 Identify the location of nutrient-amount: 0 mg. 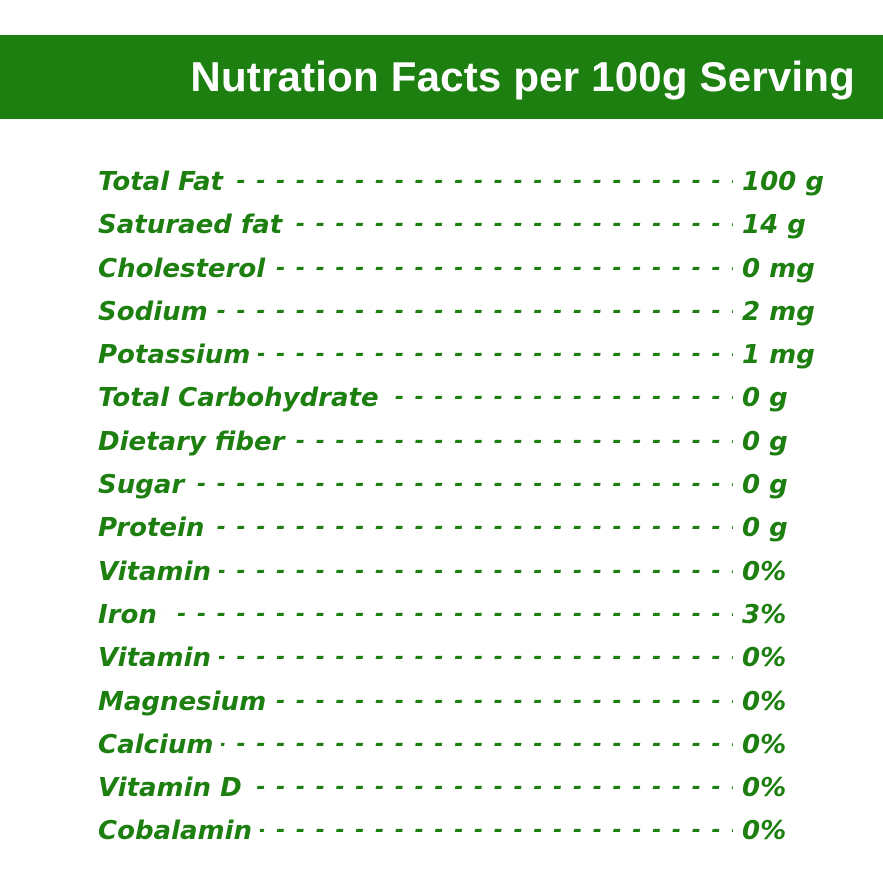
(775, 268).